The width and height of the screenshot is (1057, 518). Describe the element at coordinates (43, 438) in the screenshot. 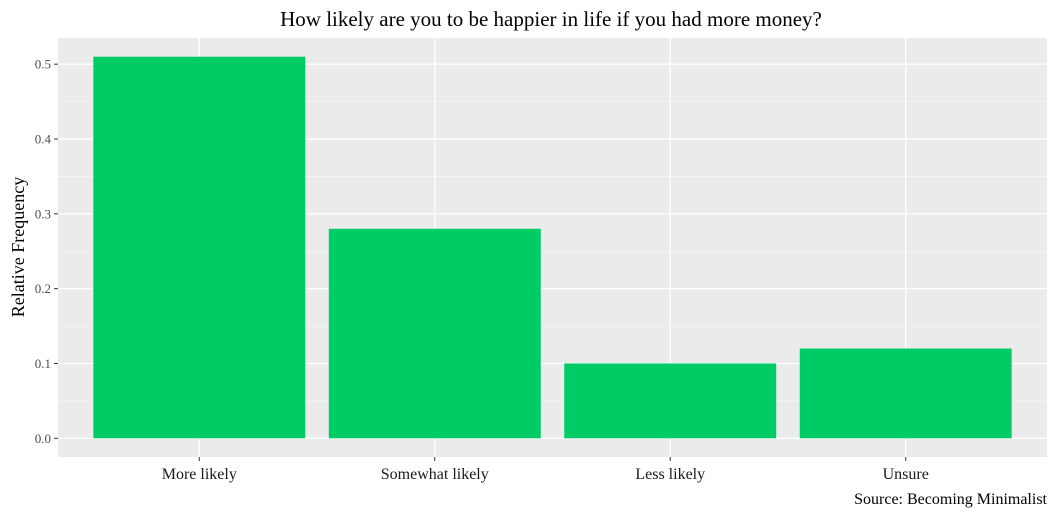

I see `y-tick-label: 0.0` at that location.